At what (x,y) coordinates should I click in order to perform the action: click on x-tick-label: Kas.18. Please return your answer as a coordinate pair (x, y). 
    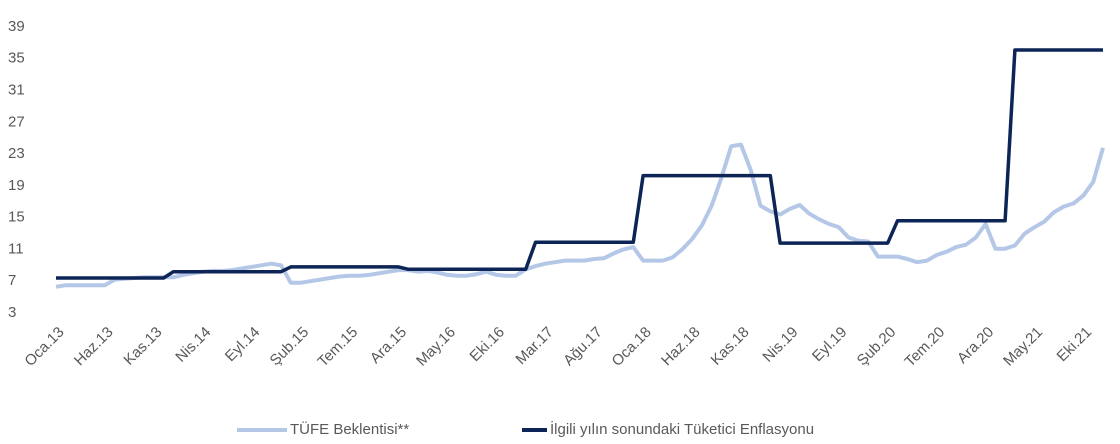
    Looking at the image, I should click on (730, 346).